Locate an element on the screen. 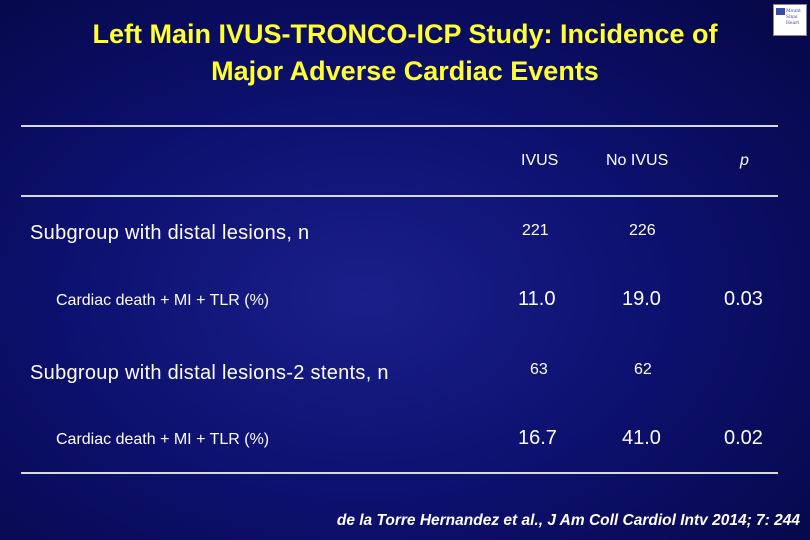 The width and height of the screenshot is (810, 540). cell-no-ivus-mace-distal: 19.0 is located at coordinates (641, 299).